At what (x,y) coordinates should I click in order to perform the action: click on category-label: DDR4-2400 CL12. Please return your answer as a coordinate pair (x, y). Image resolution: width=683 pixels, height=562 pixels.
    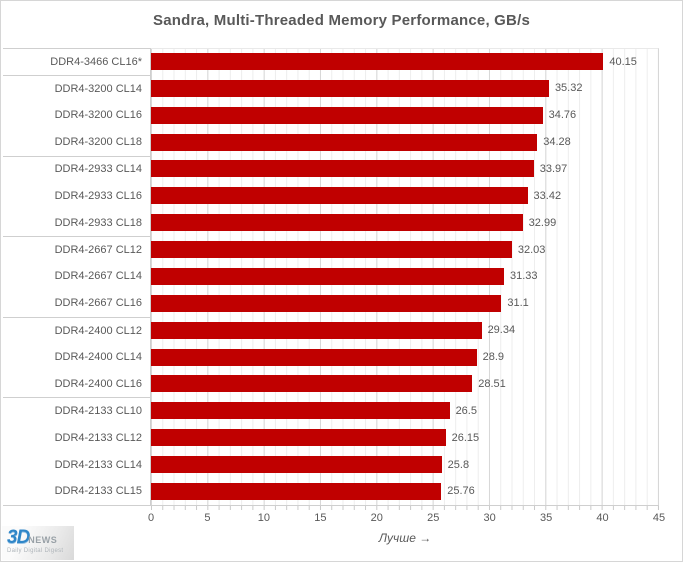
    Looking at the image, I should click on (77, 330).